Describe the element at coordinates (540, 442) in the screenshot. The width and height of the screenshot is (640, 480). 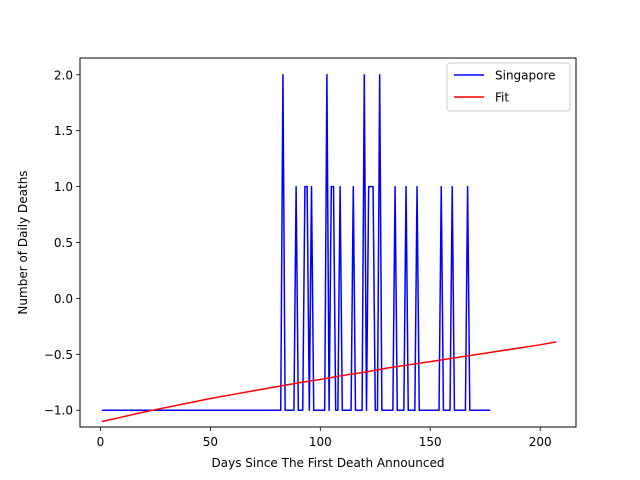
I see `x-tick-label: 200` at that location.